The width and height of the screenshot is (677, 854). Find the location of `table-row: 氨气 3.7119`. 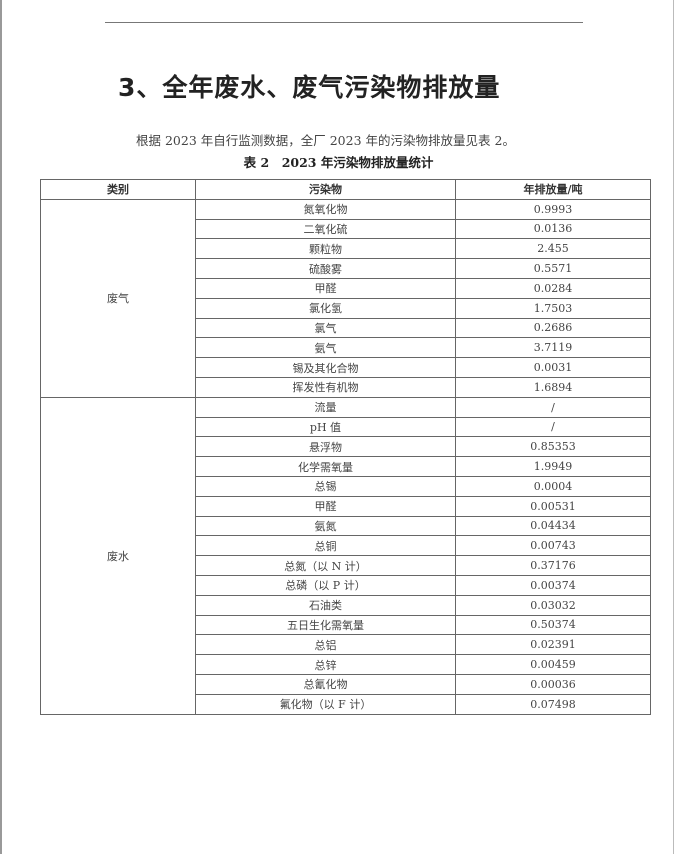

table-row: 氨气 3.7119 is located at coordinates (346, 348).